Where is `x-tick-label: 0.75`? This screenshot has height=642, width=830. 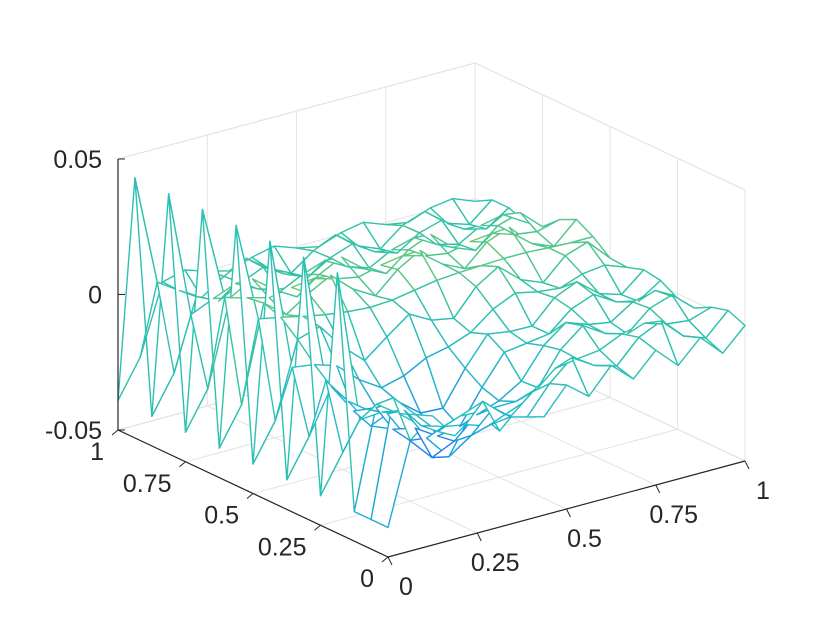 x-tick-label: 0.75 is located at coordinates (673, 515).